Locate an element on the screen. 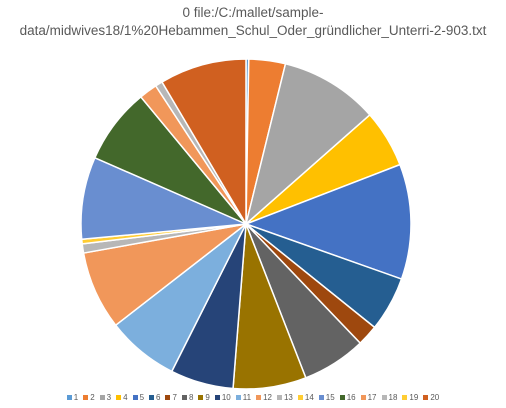 This screenshot has width=506, height=408. legend-label-11: 11 is located at coordinates (247, 397).